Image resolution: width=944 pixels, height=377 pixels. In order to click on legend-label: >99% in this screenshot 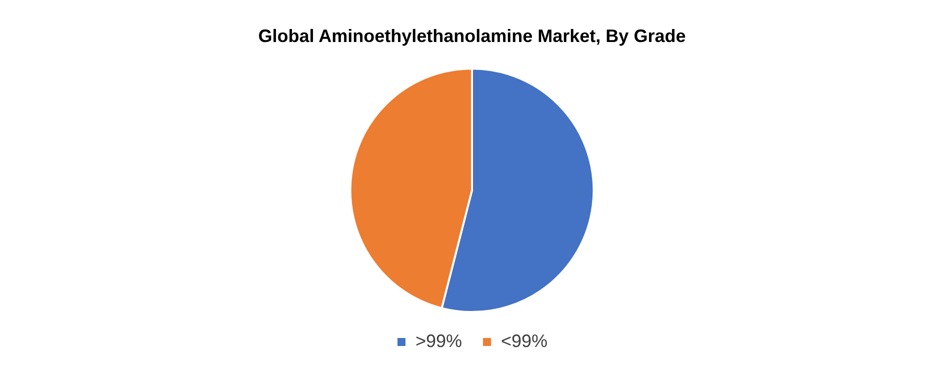, I will do `click(438, 340)`.